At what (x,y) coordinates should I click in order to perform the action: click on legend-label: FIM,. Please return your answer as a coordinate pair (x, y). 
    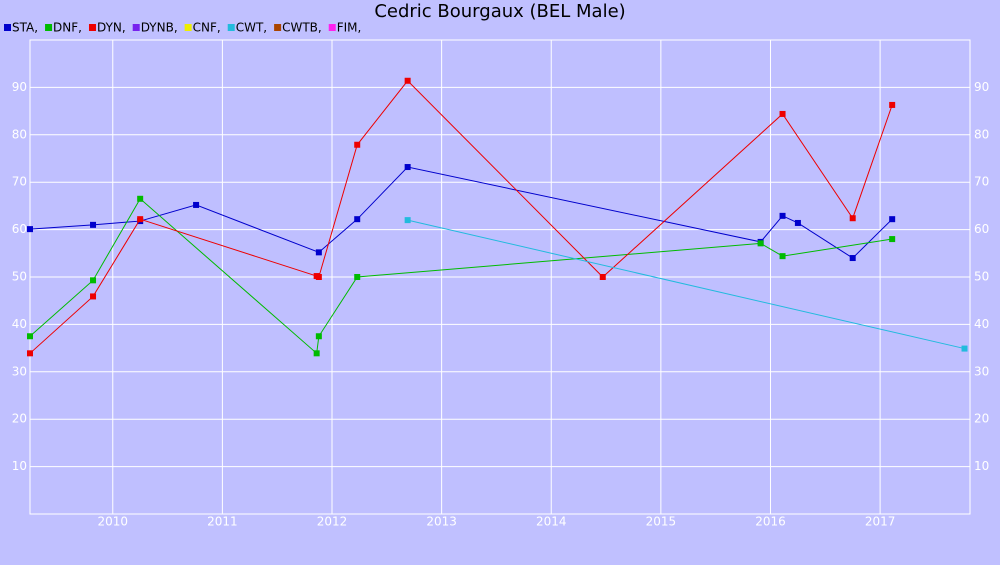
    Looking at the image, I should click on (349, 28).